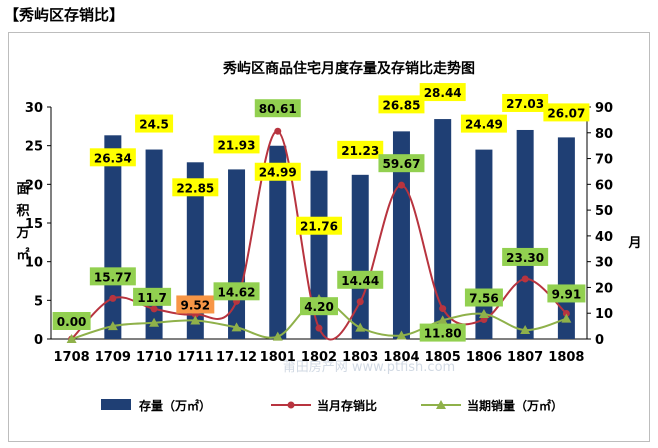 This screenshot has width=658, height=448. Describe the element at coordinates (604, 211) in the screenshot. I see `right-tick-label: 50` at that location.